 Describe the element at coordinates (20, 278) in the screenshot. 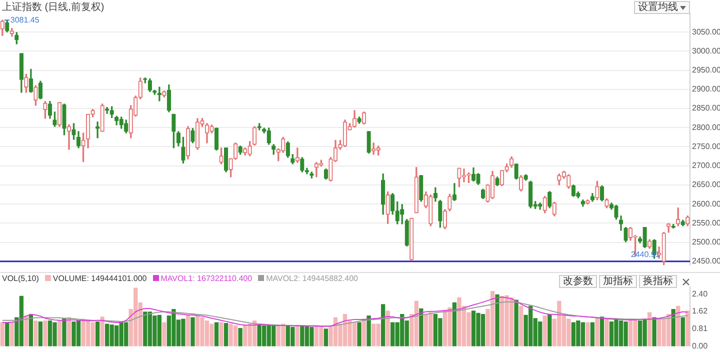

I see `chart-title: VOL(5,10)` at that location.